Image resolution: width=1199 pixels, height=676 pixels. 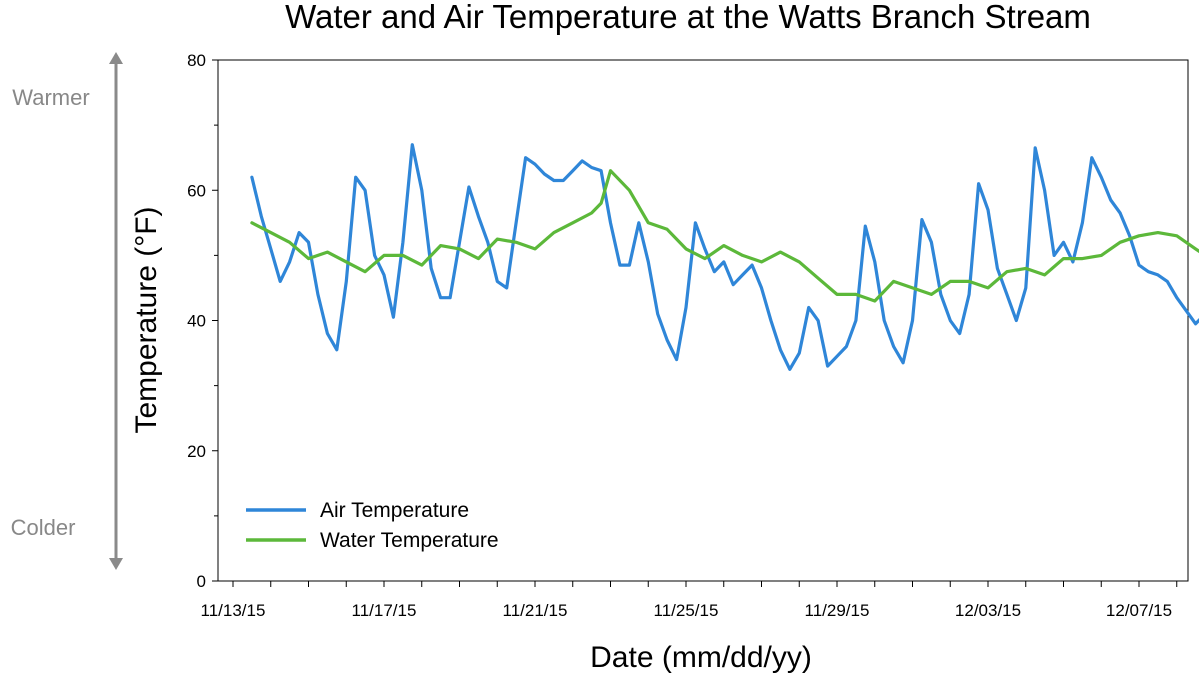 What do you see at coordinates (196, 190) in the screenshot?
I see `y-tick-label: 60` at bounding box center [196, 190].